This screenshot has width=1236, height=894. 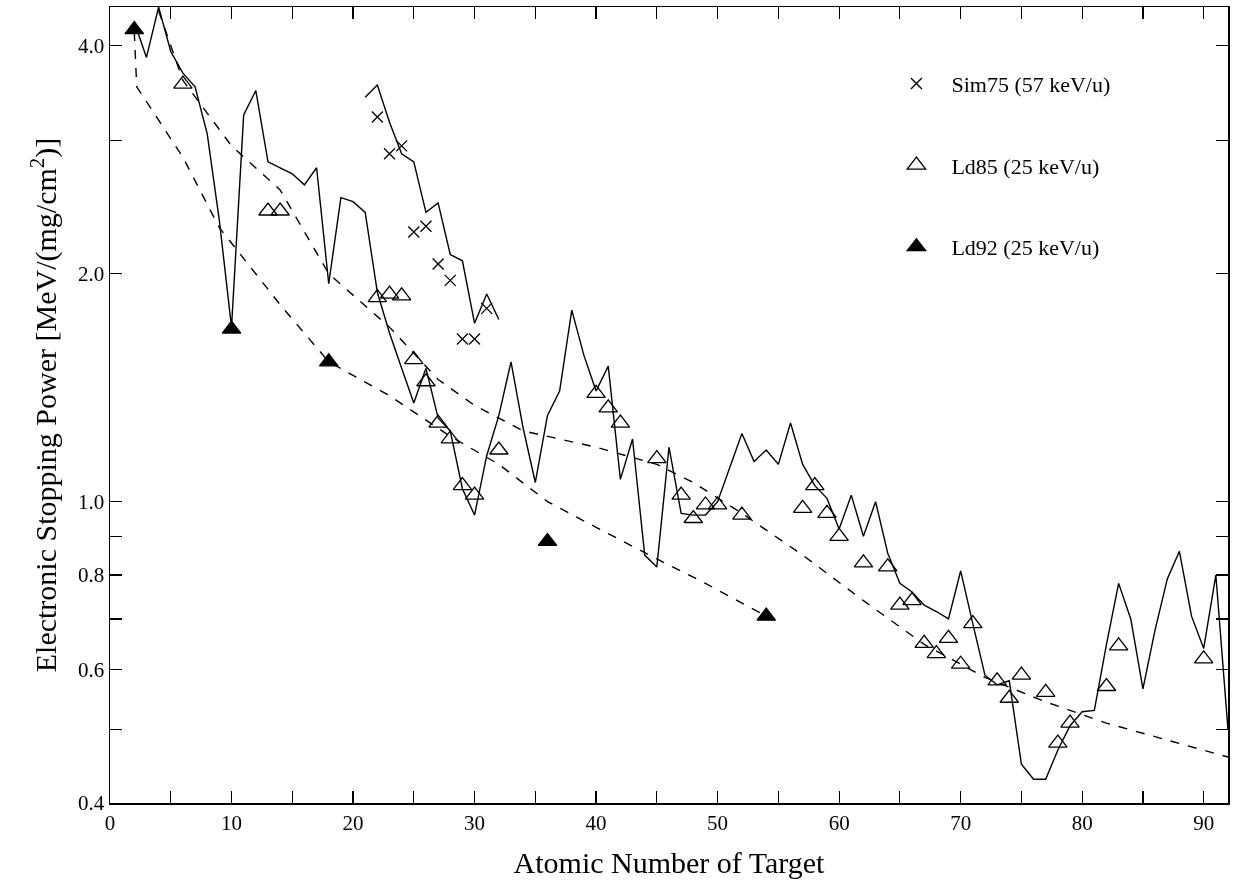 I want to click on line-series, so click(x=432, y=204).